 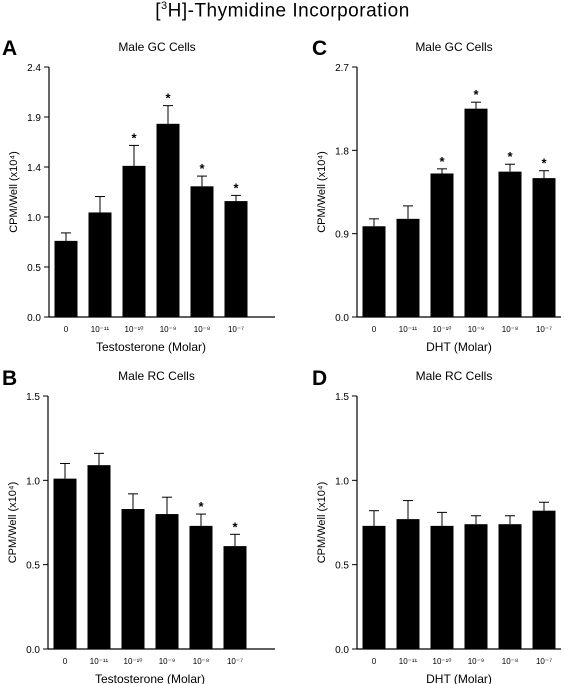 I want to click on y-tick-label: 2.4, so click(x=34, y=68).